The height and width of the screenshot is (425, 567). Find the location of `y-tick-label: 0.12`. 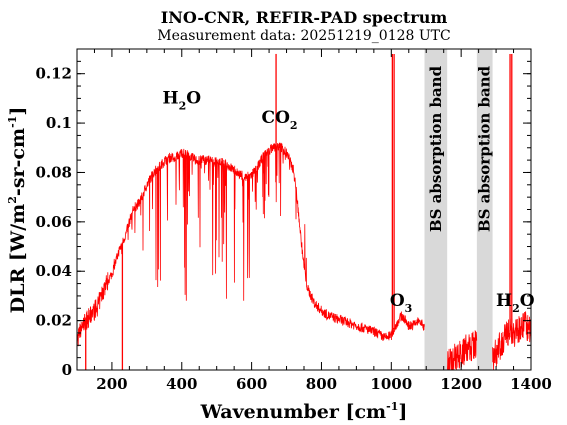

y-tick-label: 0.12 is located at coordinates (53, 74).